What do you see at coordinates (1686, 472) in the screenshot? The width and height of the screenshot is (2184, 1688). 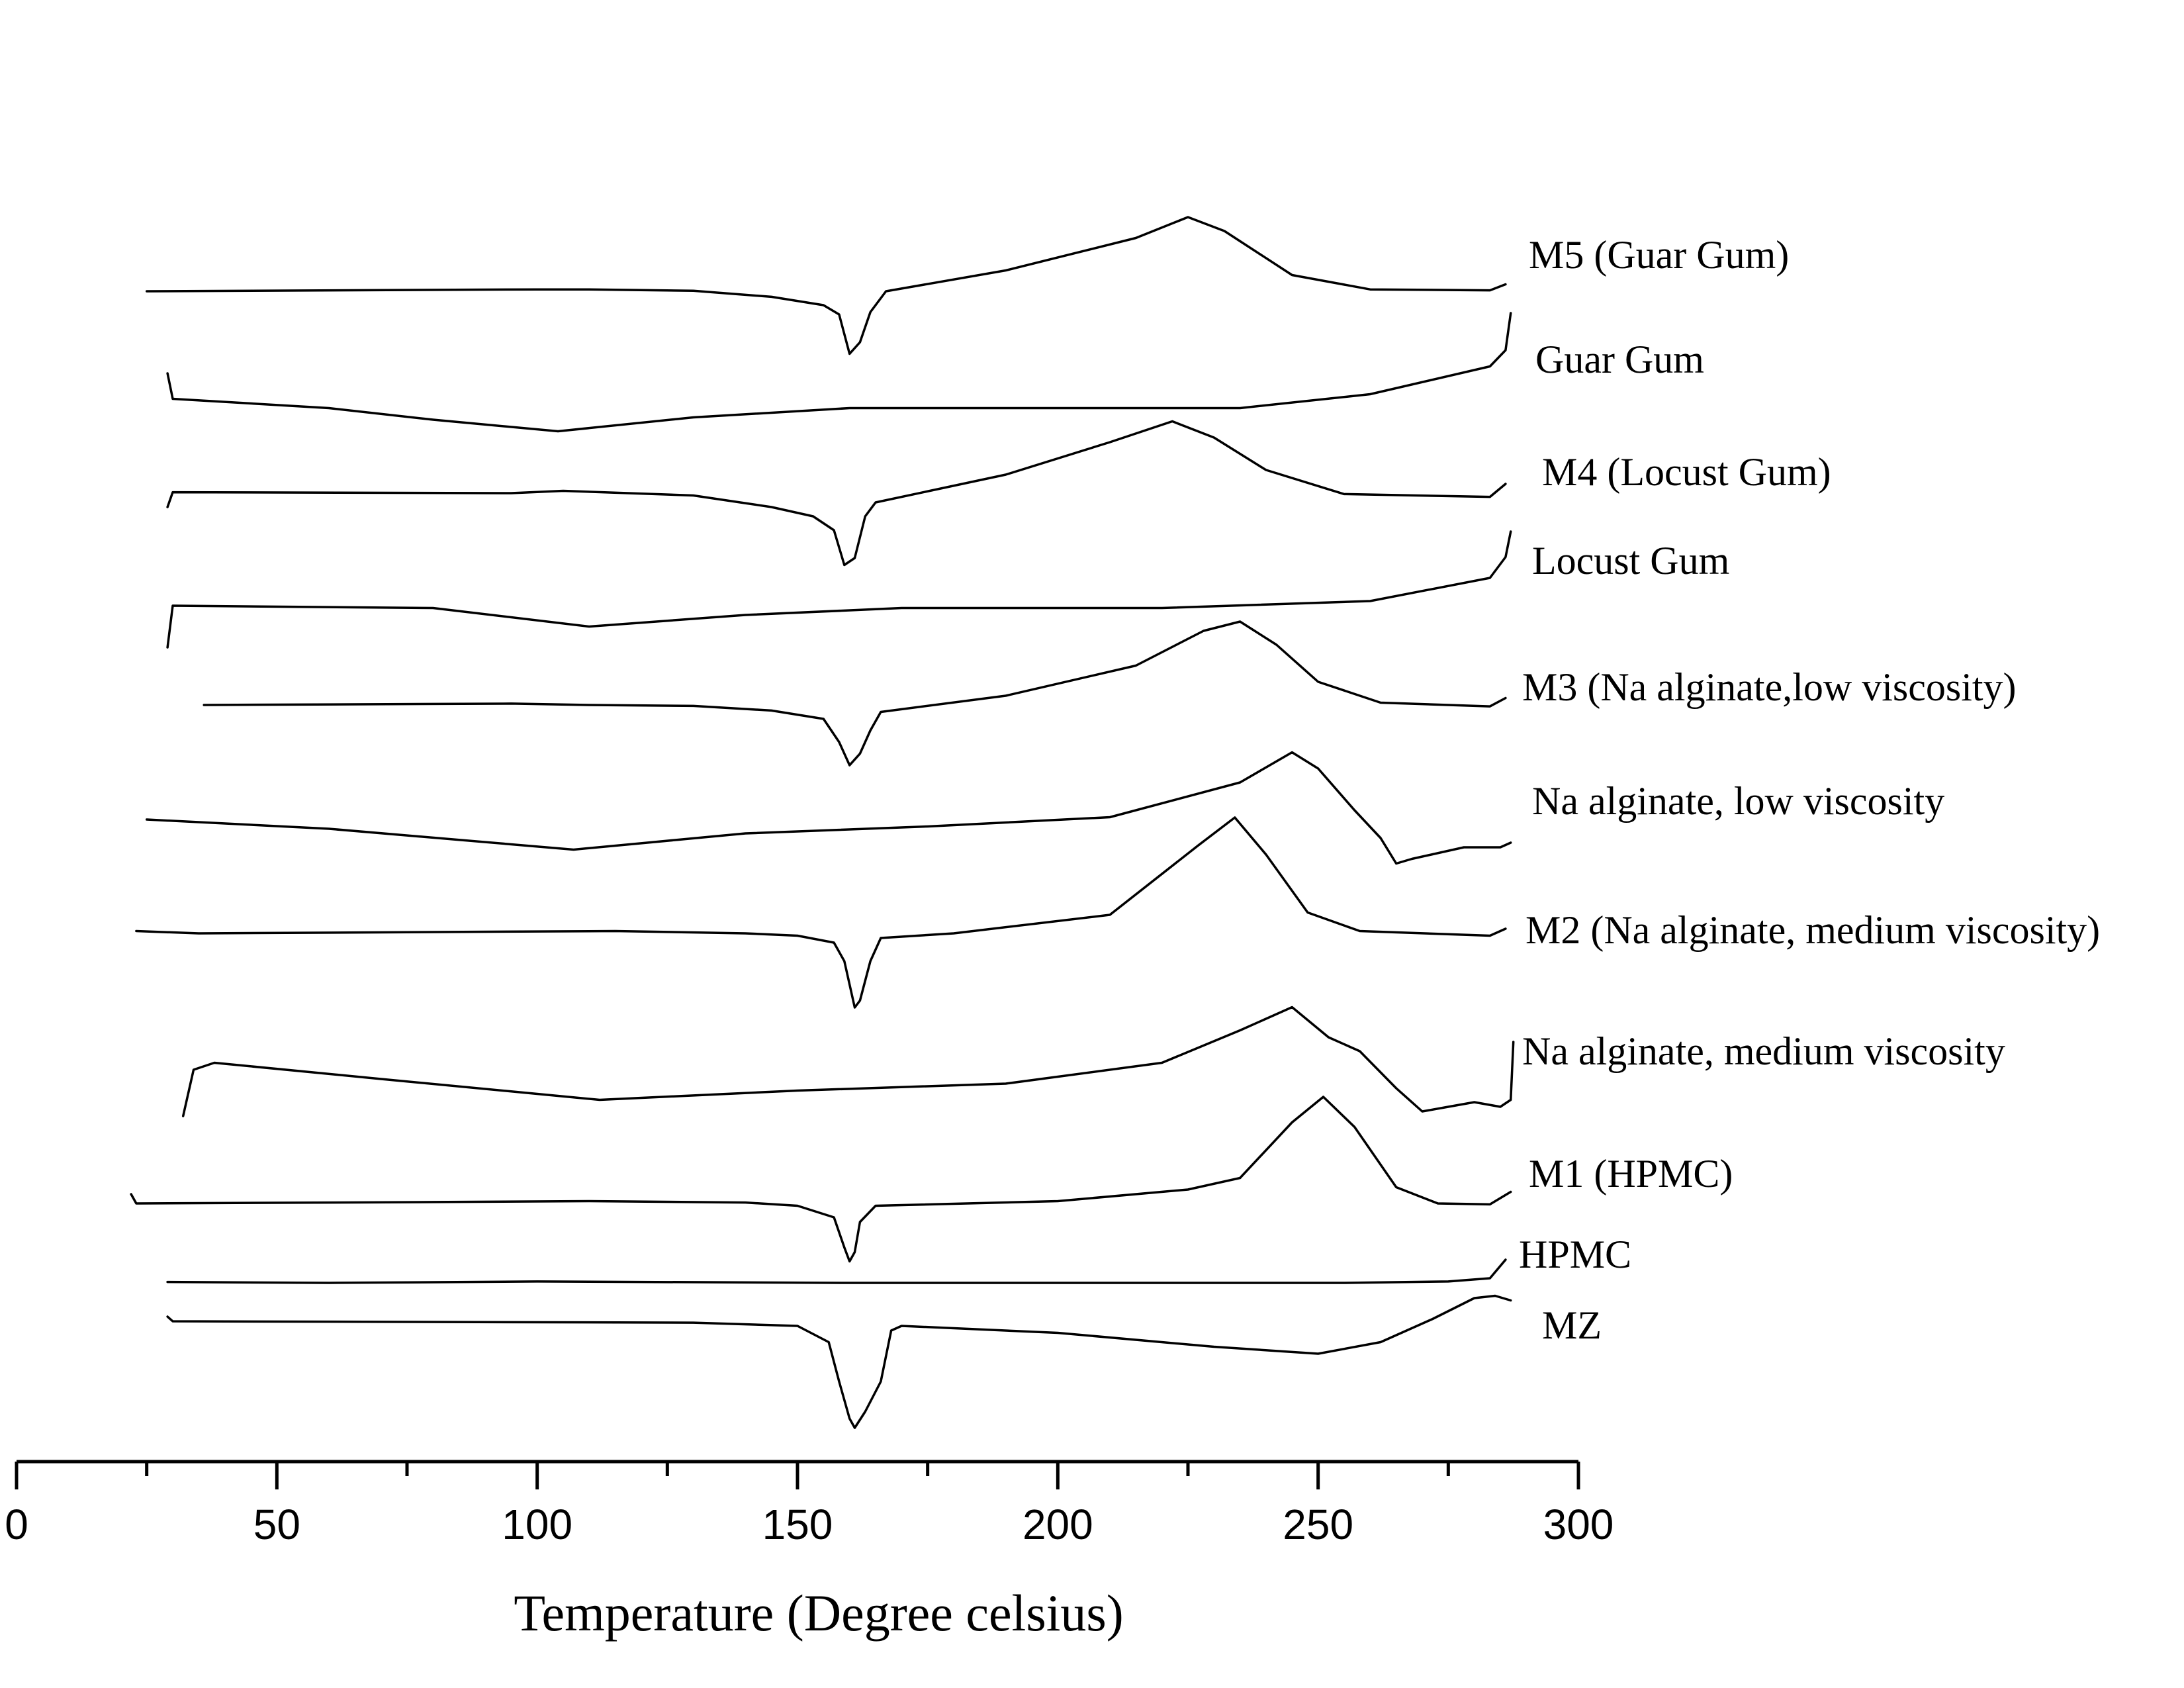 I see `series-label-m4-locust-gum: M4 (Locust Gum)` at bounding box center [1686, 472].